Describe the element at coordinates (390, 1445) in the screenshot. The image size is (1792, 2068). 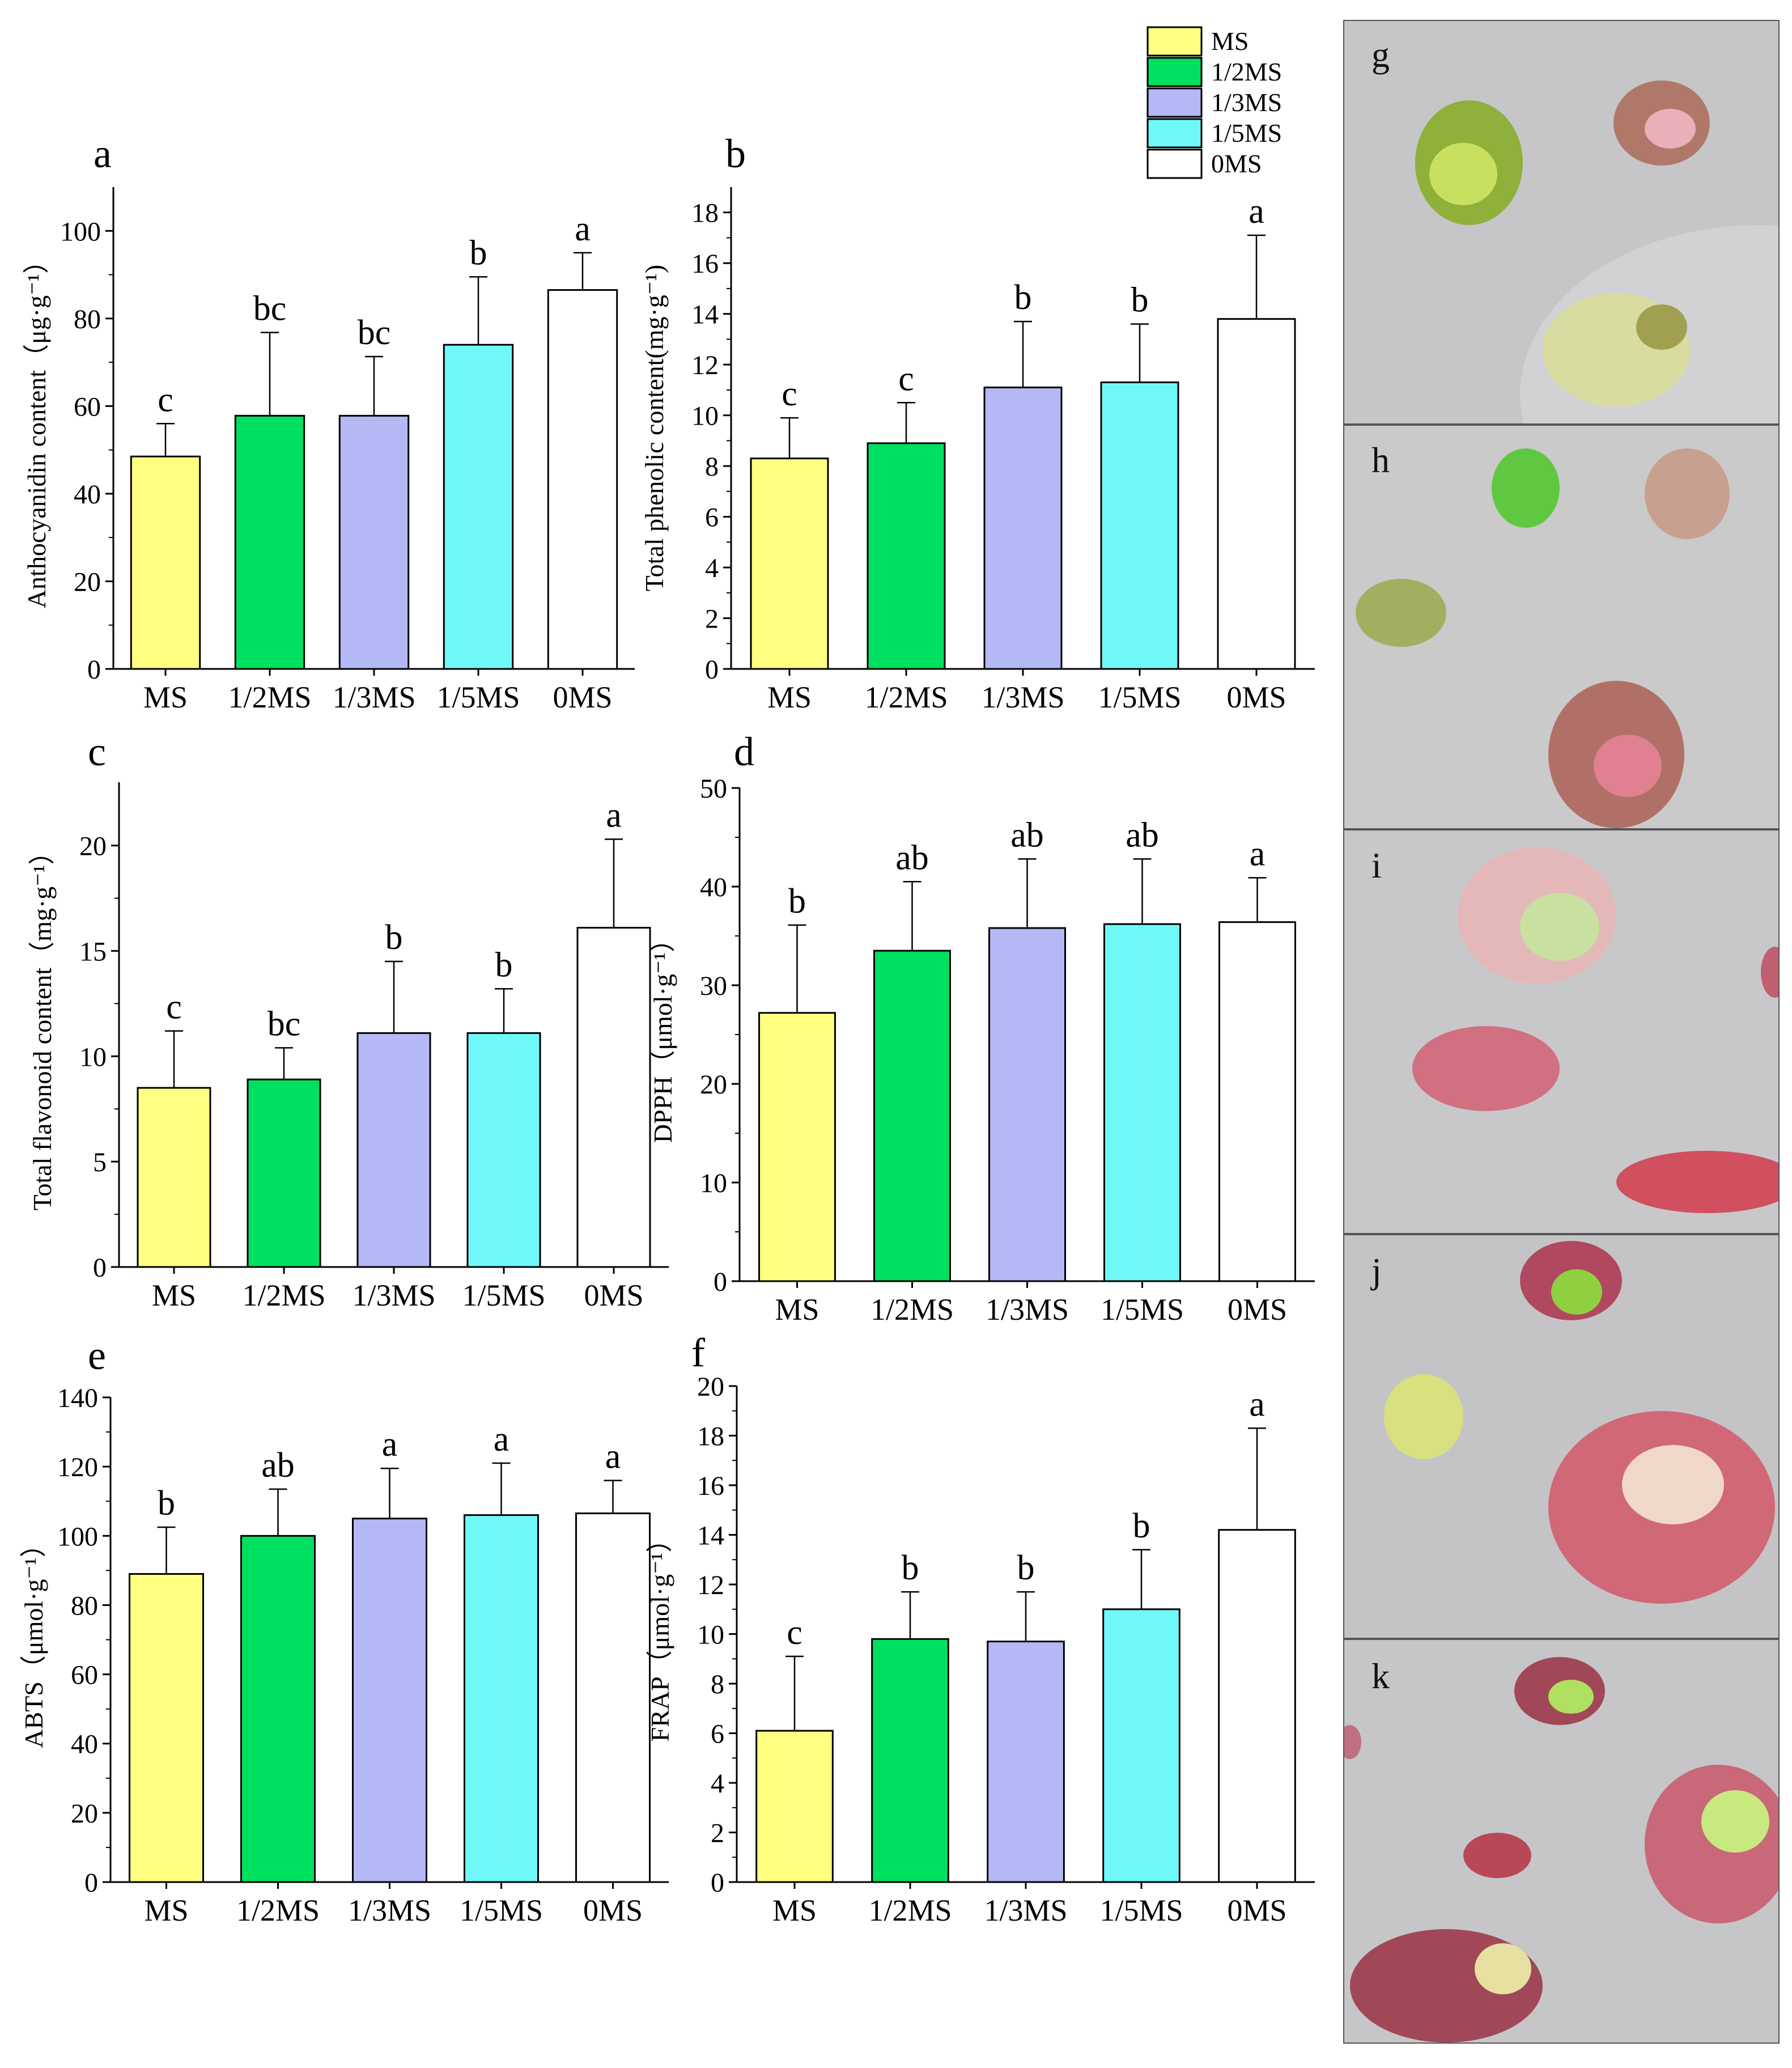
I see `sig-letter-e-2: a` at that location.